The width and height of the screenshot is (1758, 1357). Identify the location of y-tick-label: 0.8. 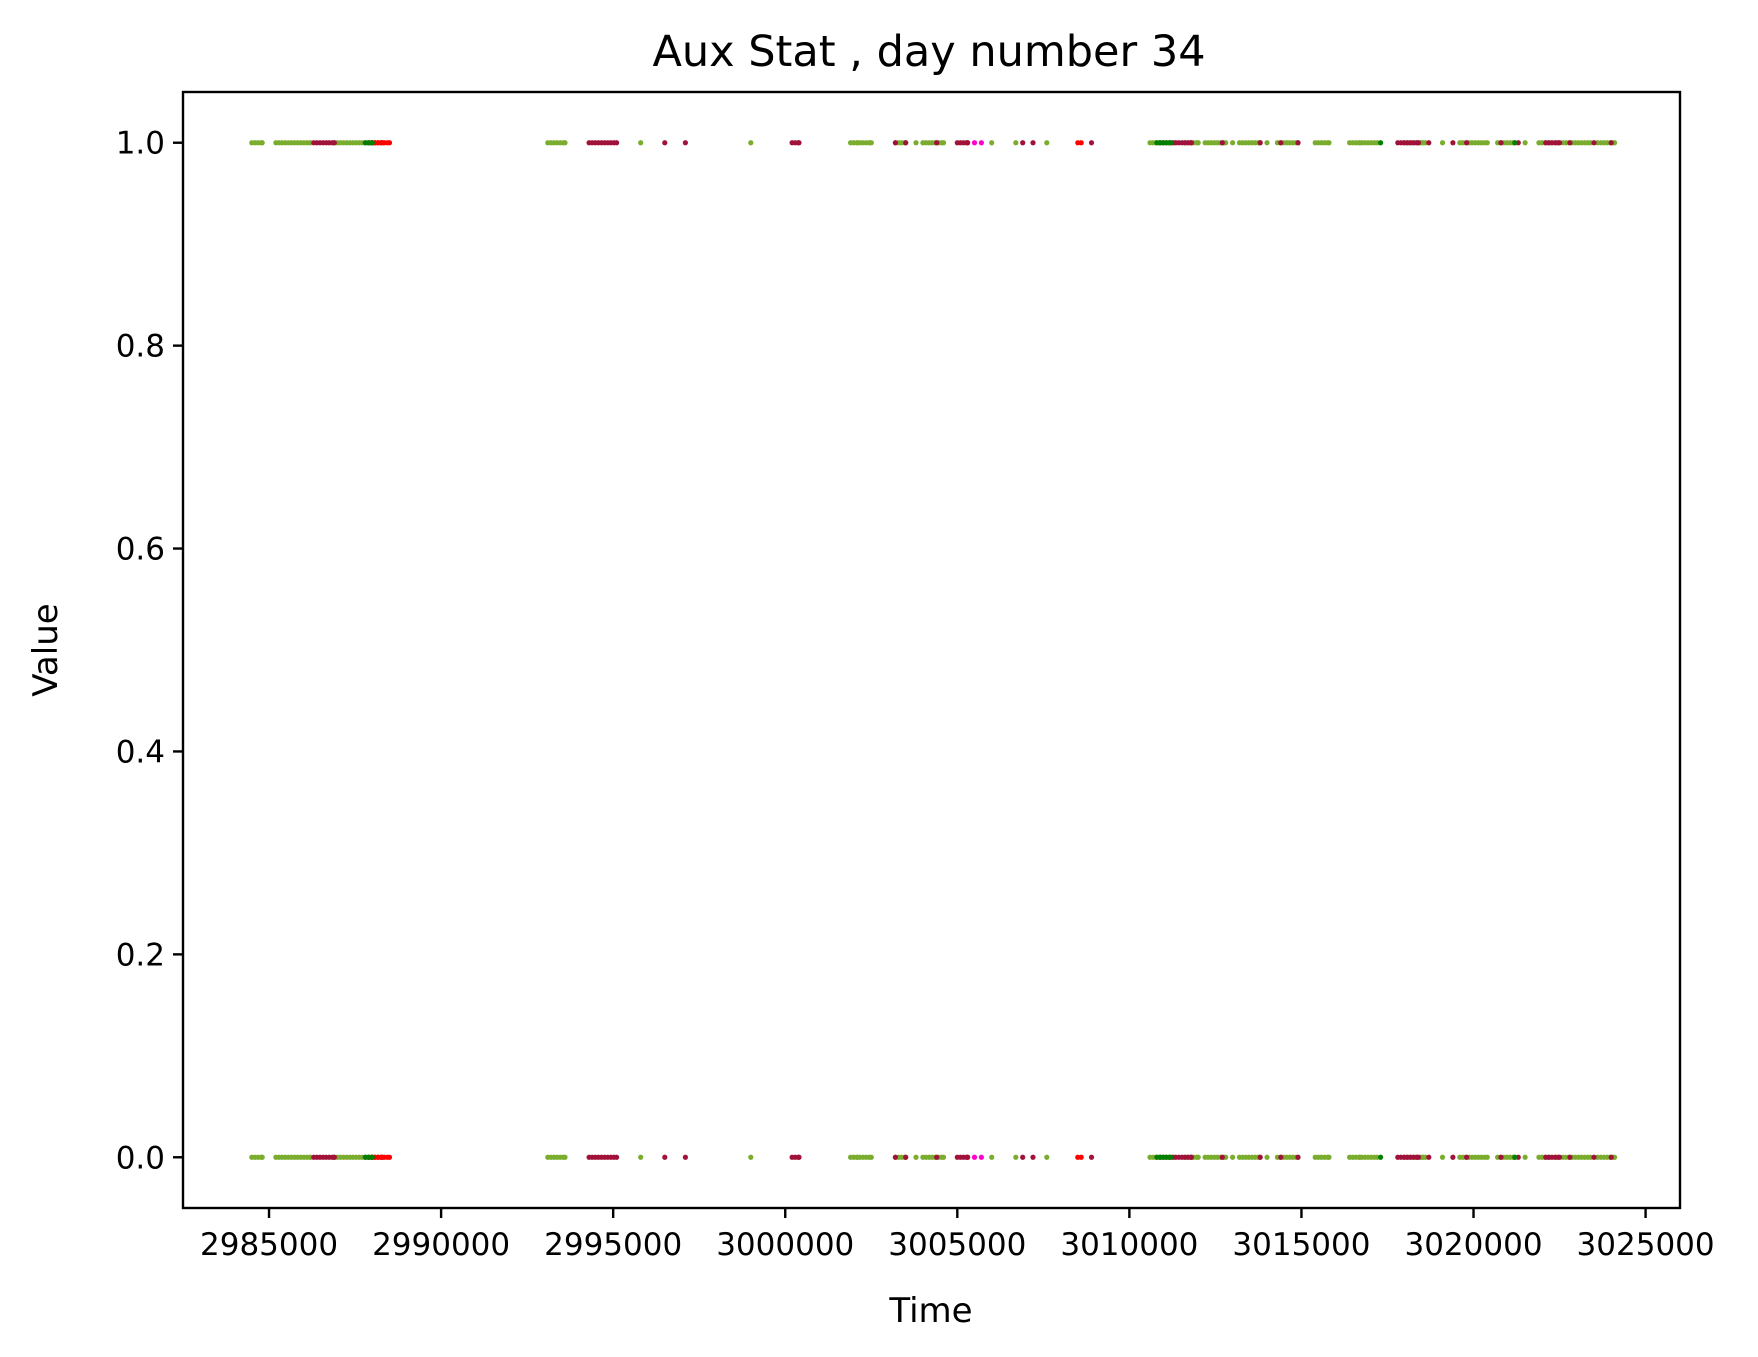
(140, 347).